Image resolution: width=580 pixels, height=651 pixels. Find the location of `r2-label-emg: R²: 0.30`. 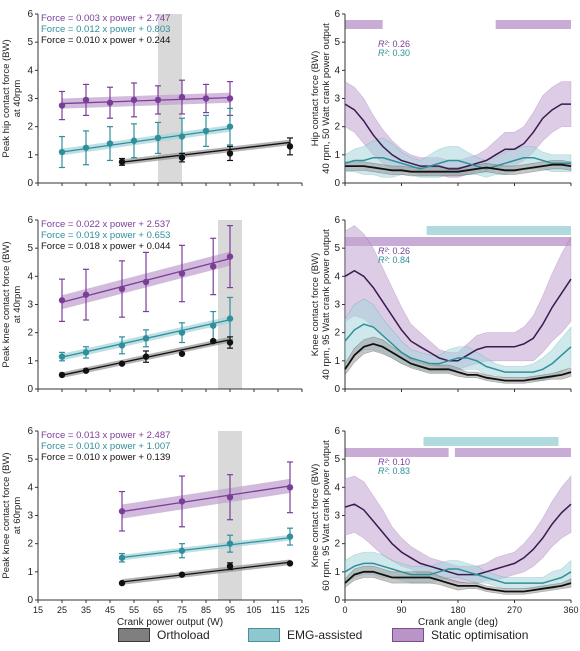

r2-label-emg: R²: 0.30 is located at coordinates (394, 53).